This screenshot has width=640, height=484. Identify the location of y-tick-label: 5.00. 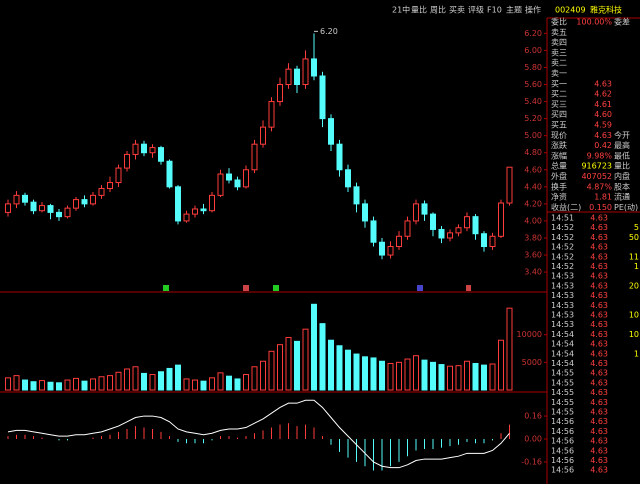
(533, 135).